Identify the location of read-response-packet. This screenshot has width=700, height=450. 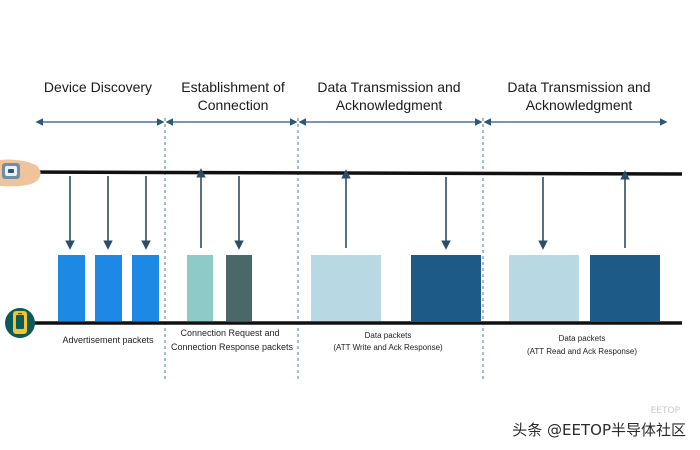
(625, 288).